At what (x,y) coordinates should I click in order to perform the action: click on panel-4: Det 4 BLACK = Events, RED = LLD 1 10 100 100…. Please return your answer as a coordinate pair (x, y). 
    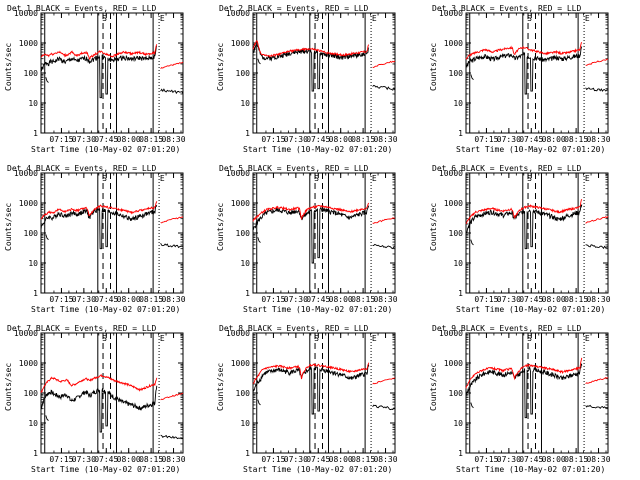
    Looking at the image, I should click on (95, 239).